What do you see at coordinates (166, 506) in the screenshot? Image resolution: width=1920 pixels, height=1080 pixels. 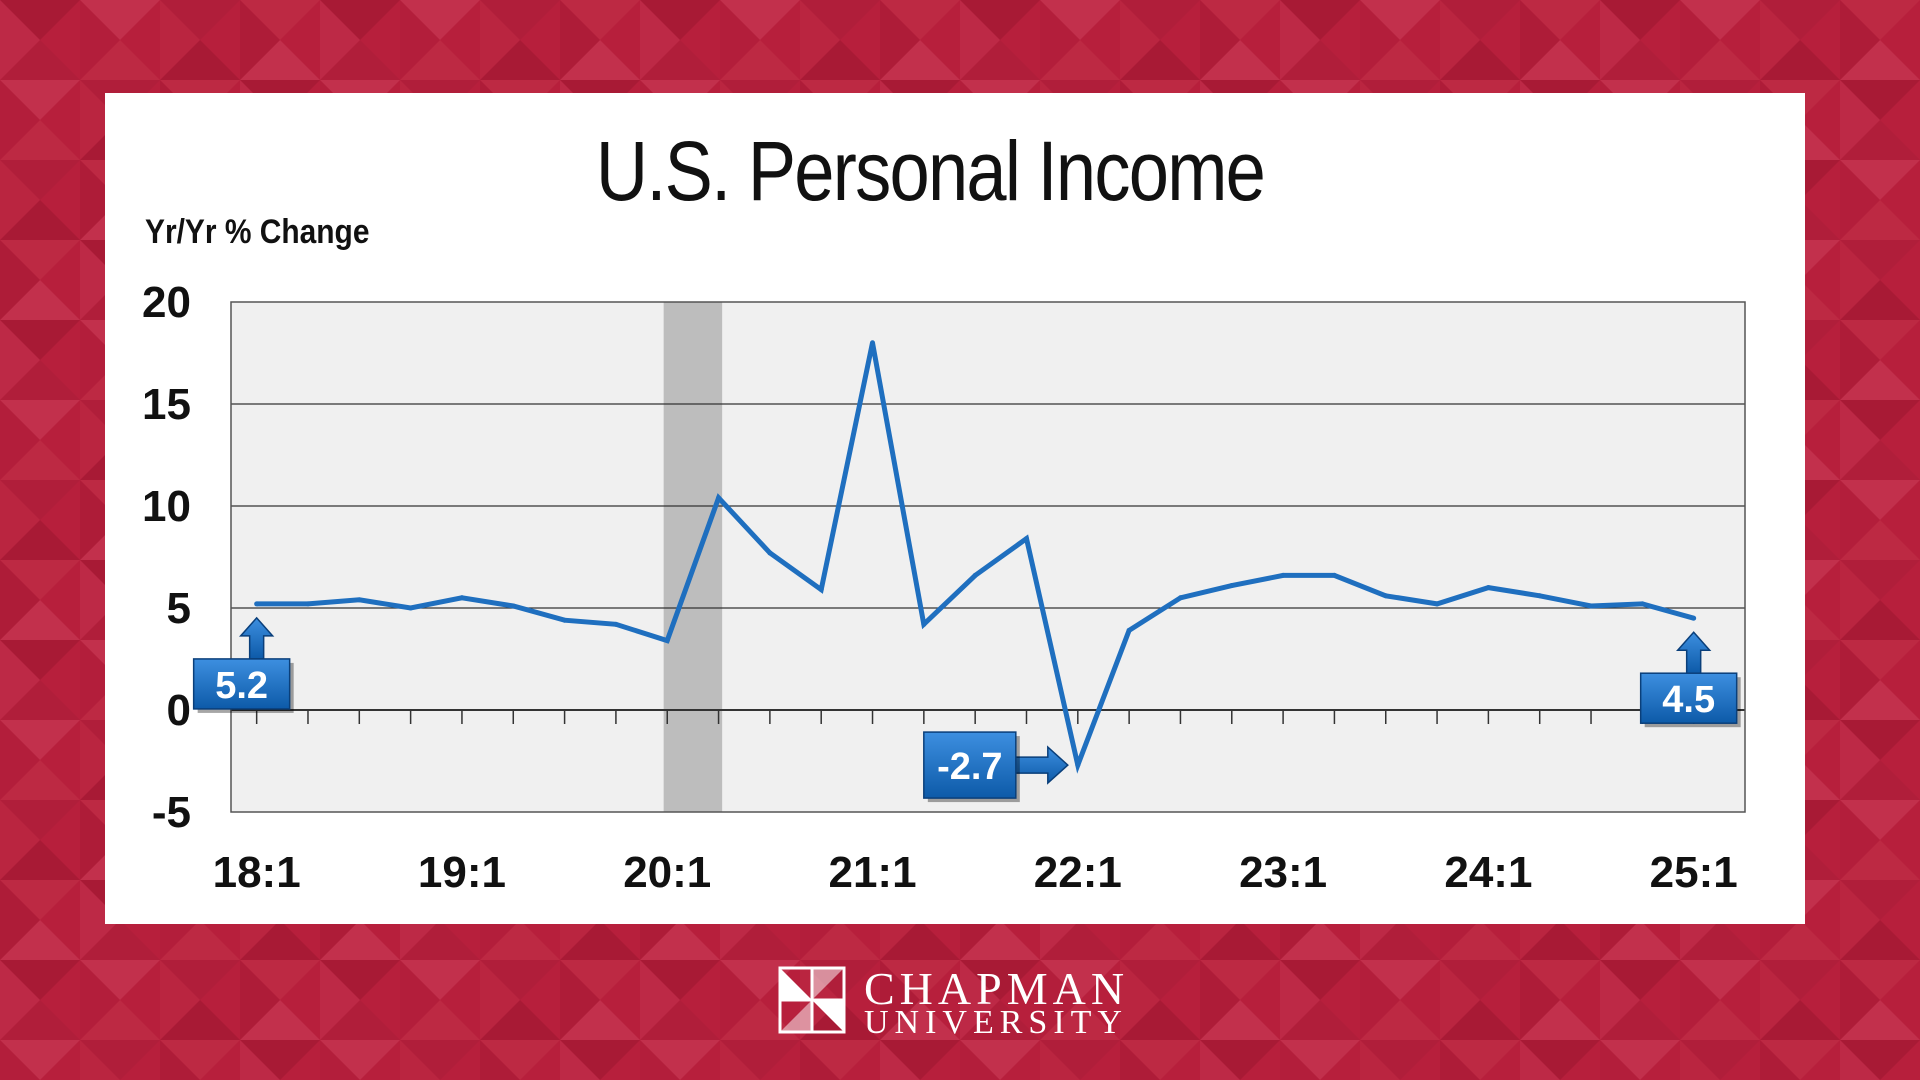 I see `y-tick-label: 10` at bounding box center [166, 506].